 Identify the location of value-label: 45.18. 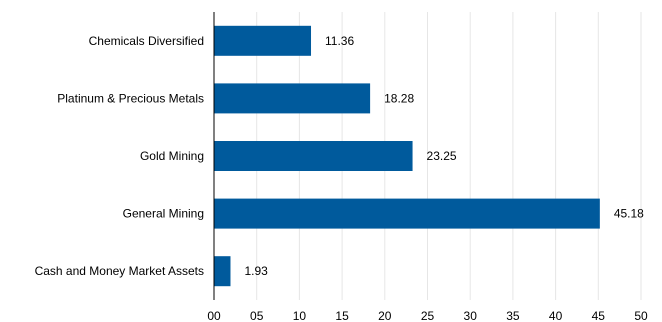
(629, 214).